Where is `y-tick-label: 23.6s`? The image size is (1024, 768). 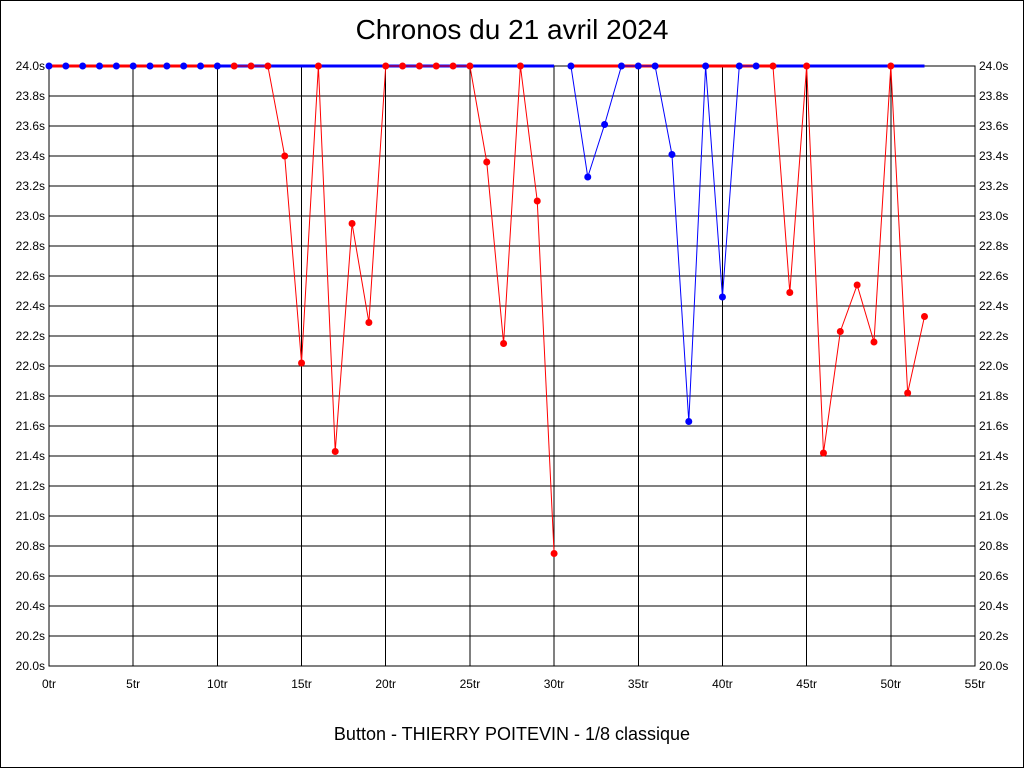 y-tick-label: 23.6s is located at coordinates (30, 126).